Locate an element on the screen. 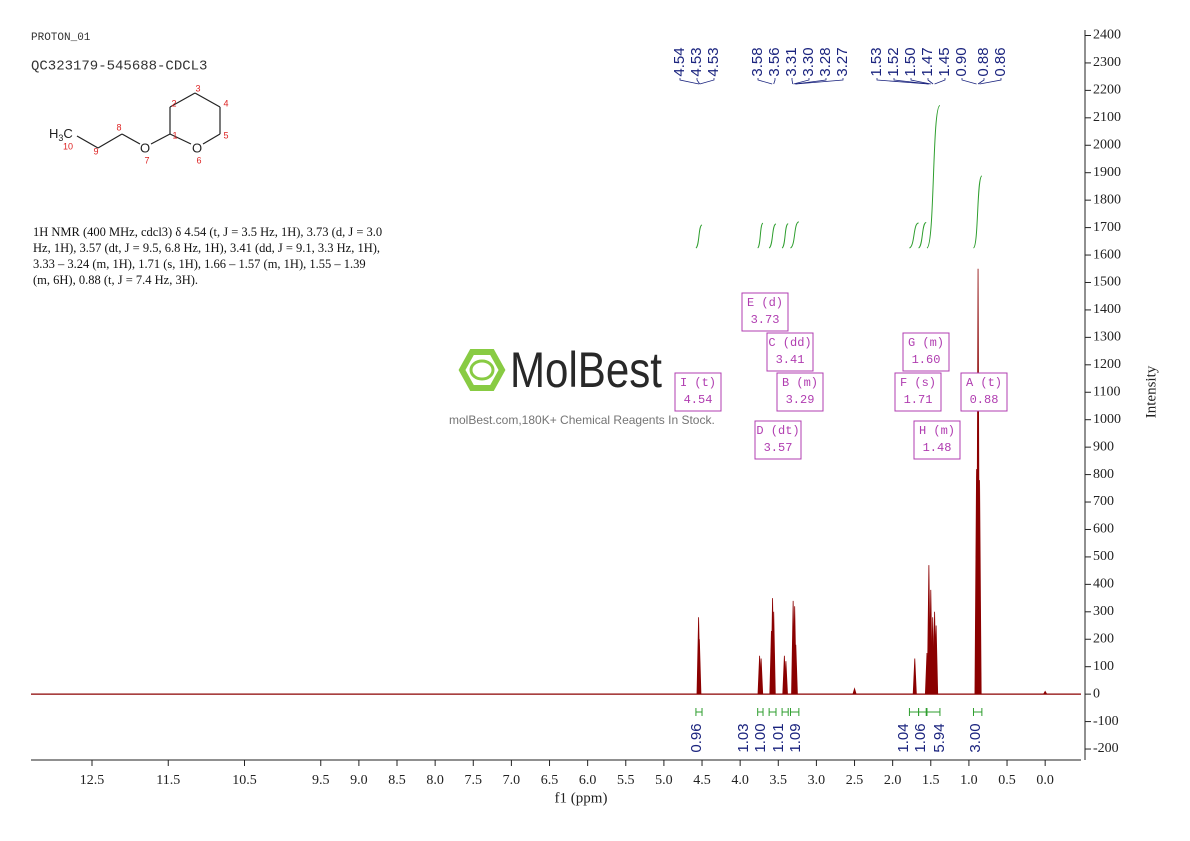  atom-number: 9 is located at coordinates (95, 151).